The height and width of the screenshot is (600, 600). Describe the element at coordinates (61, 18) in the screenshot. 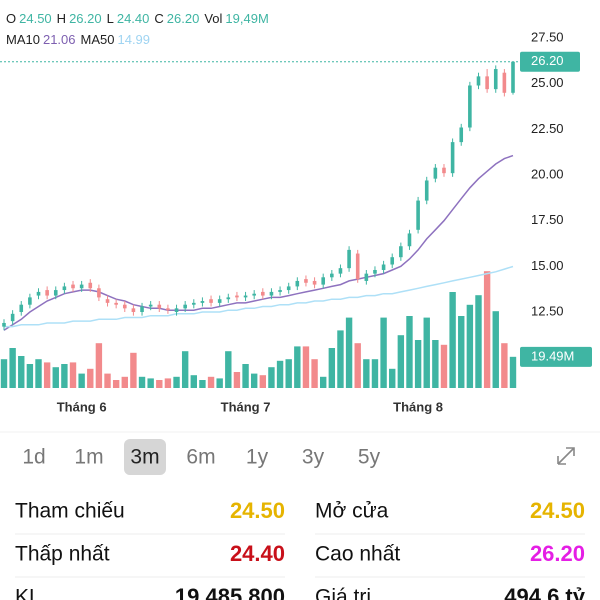

I see `header-label: H` at that location.